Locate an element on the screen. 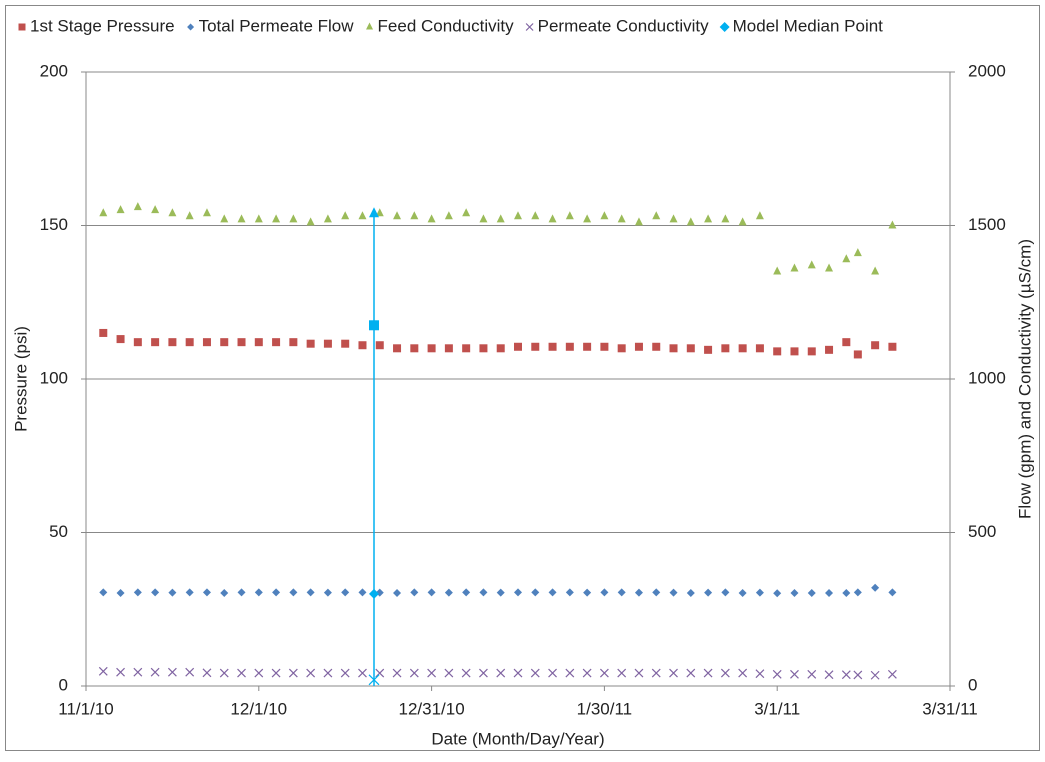  y-tick-label: 150 is located at coordinates (54, 224).